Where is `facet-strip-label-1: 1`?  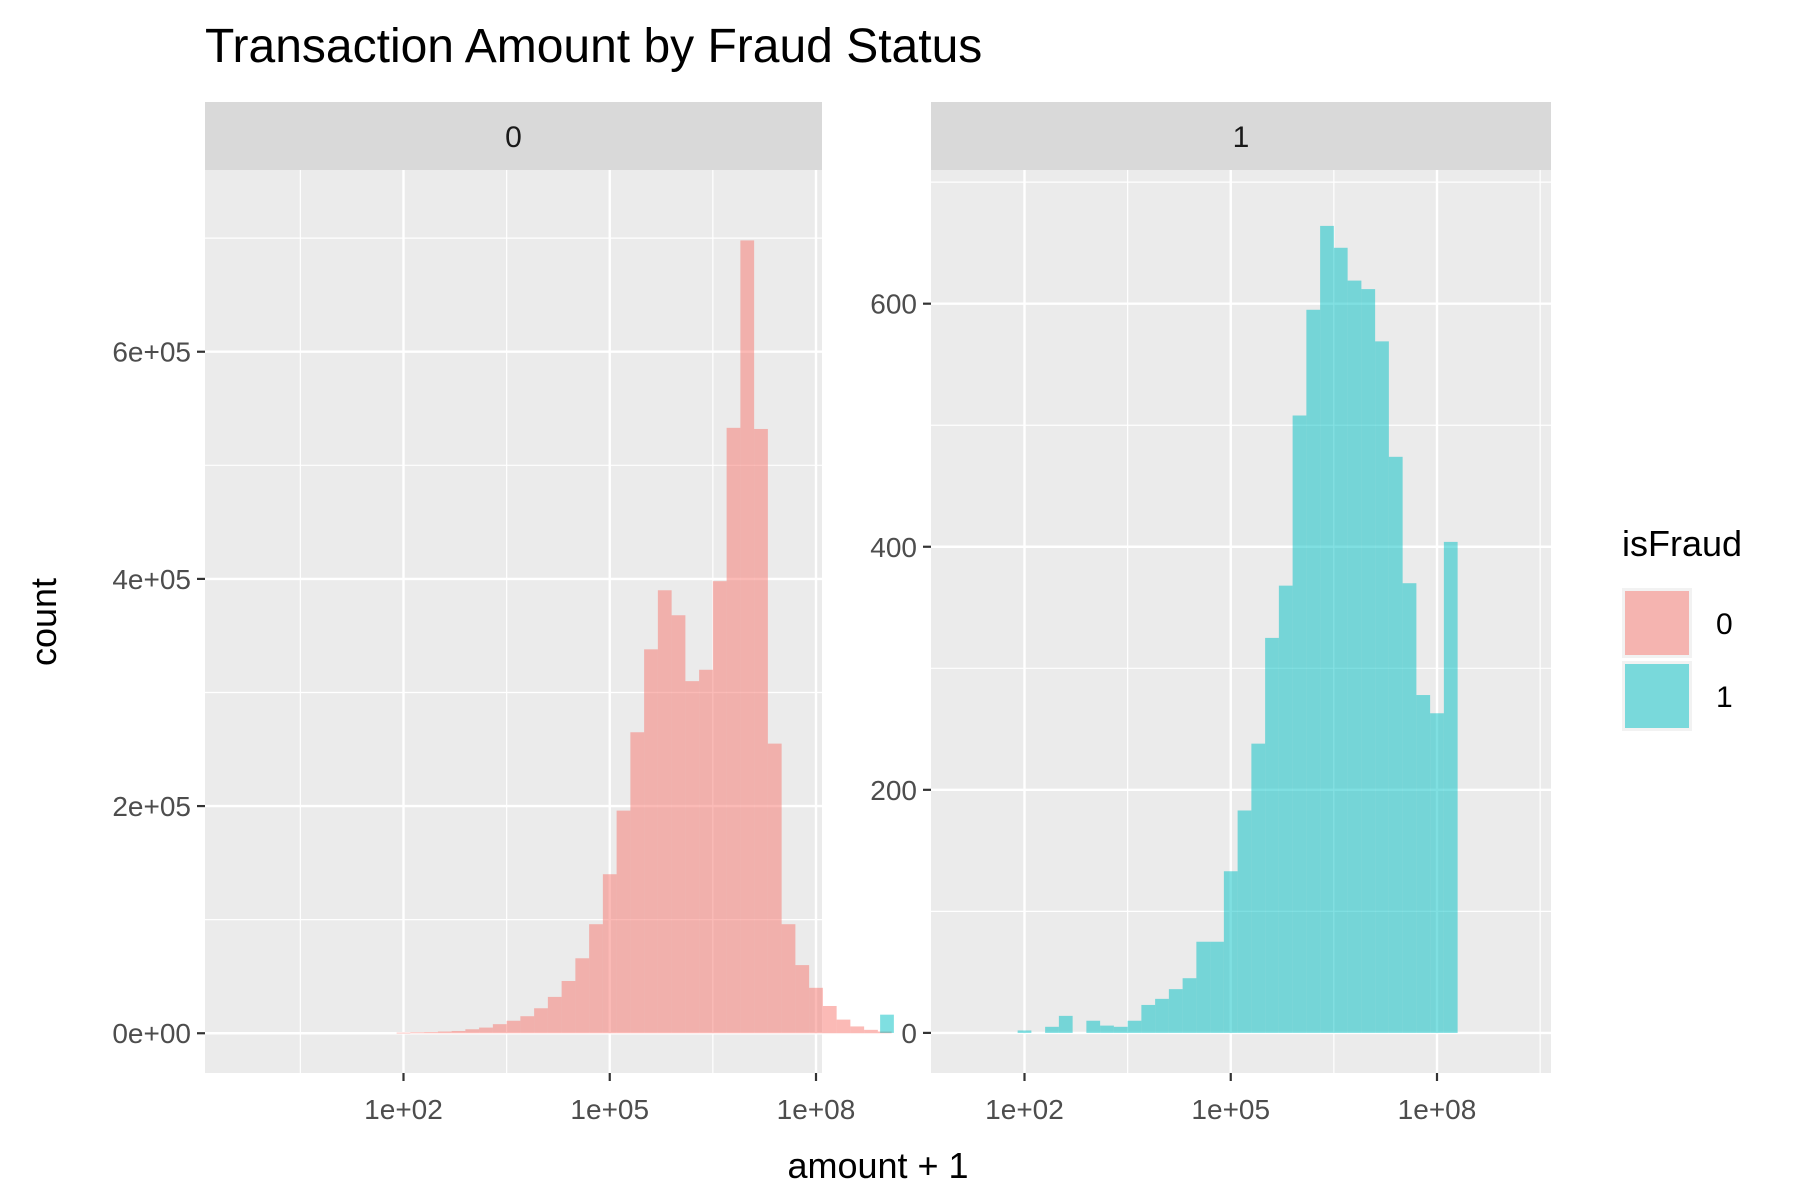
facet-strip-label-1: 1 is located at coordinates (1241, 137).